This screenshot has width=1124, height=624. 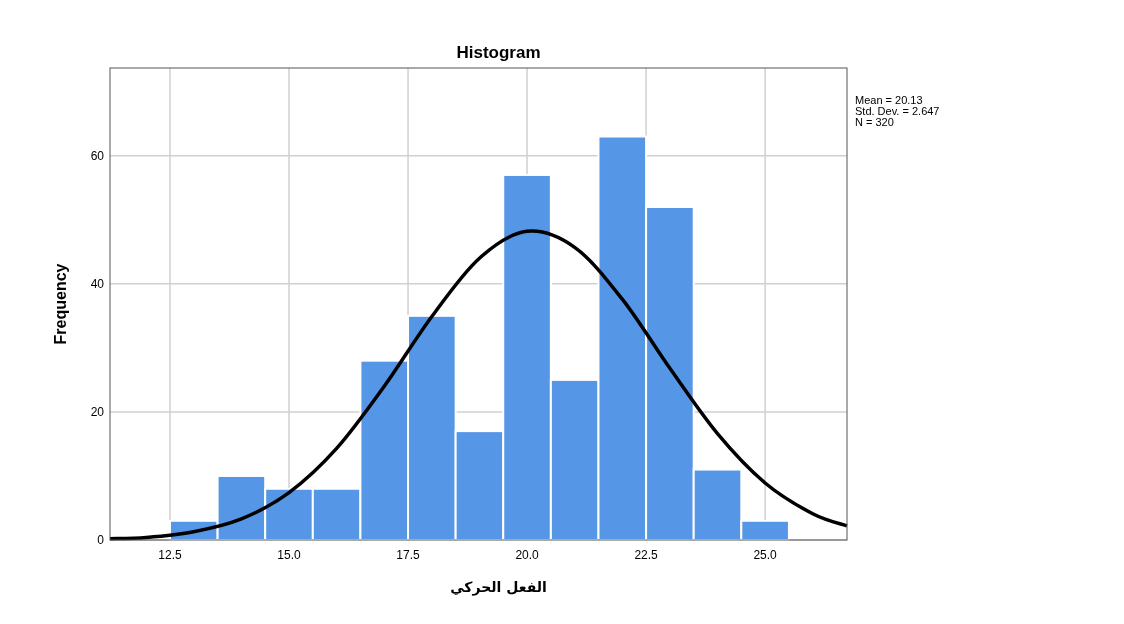 I want to click on y-tick-label: 40, so click(x=97, y=283).